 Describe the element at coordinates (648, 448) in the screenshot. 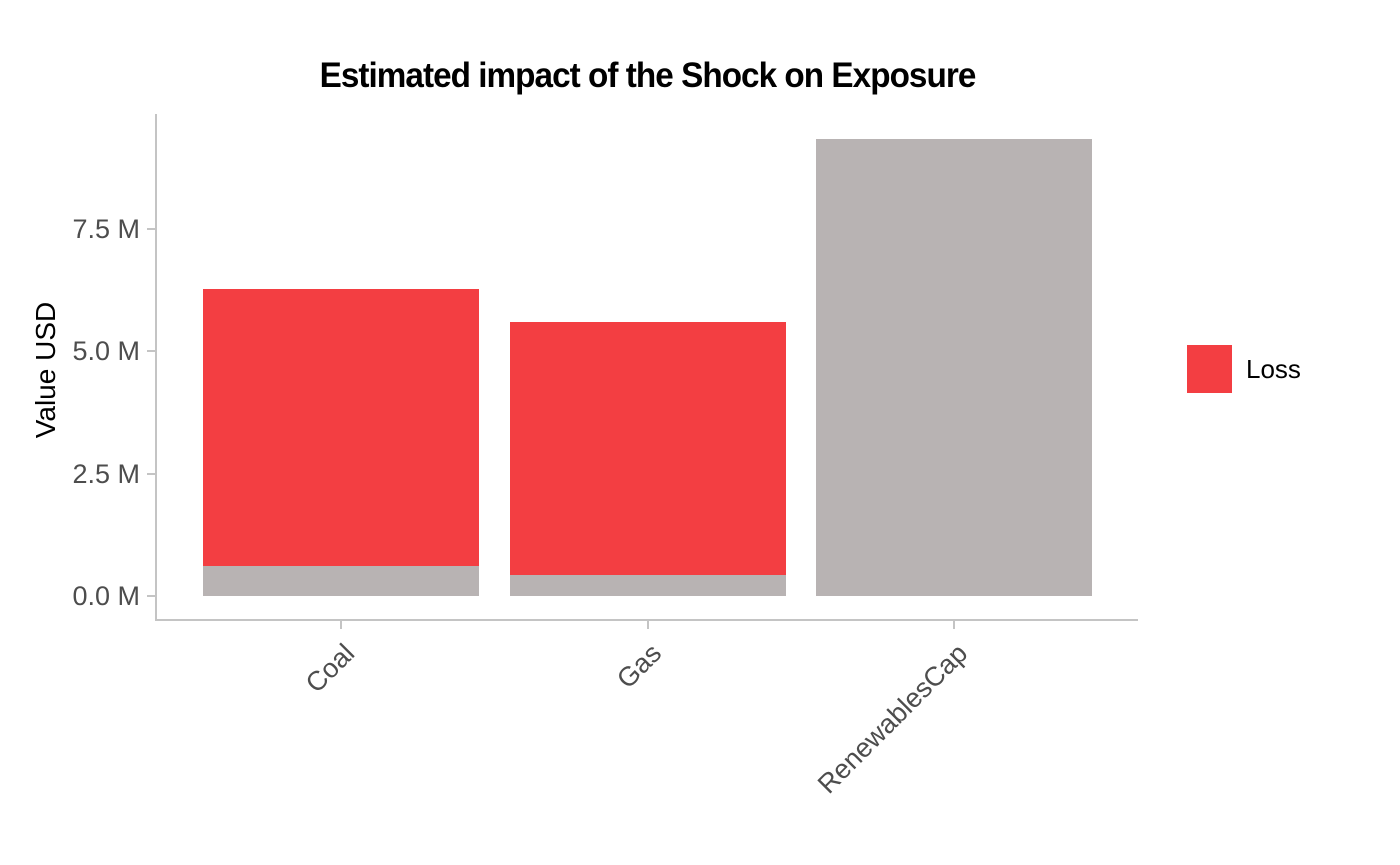

I see `bar-segment-loss-gas` at that location.